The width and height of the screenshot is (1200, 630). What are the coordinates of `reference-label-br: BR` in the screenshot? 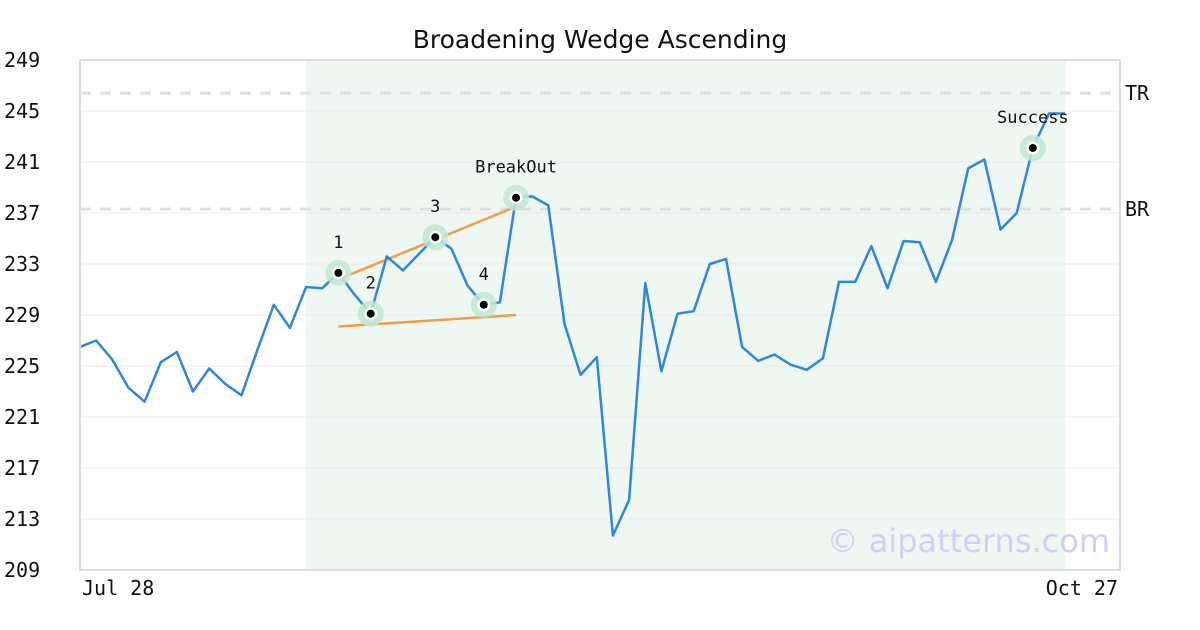 It's located at (1137, 209).